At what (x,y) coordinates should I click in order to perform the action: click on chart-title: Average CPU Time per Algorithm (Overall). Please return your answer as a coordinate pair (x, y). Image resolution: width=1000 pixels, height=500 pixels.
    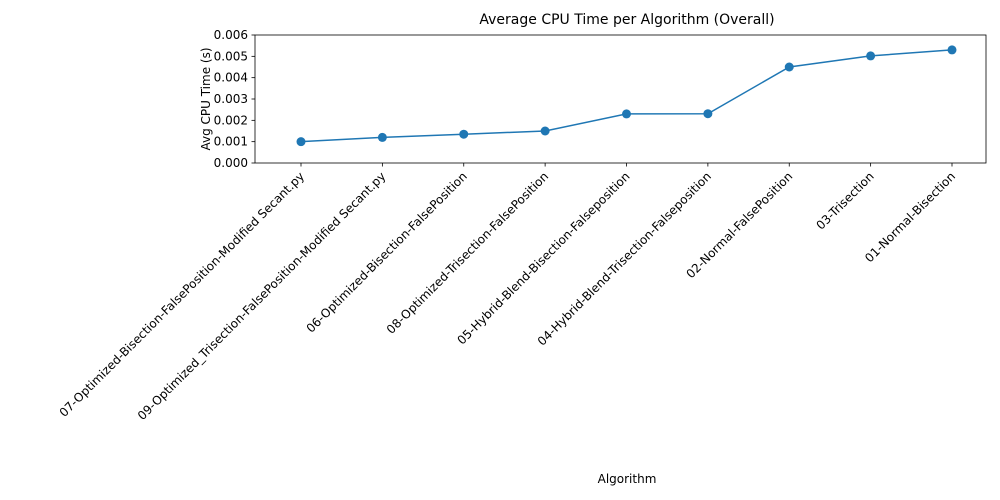
    Looking at the image, I should click on (626, 20).